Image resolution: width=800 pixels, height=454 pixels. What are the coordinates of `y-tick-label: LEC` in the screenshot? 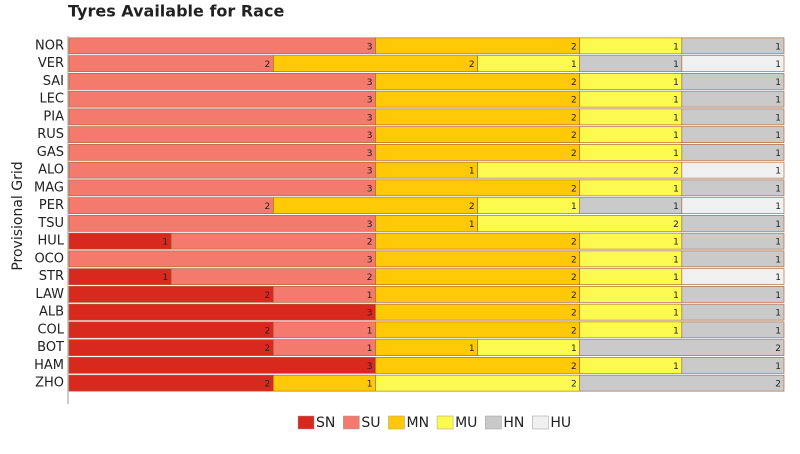 It's located at (51, 99).